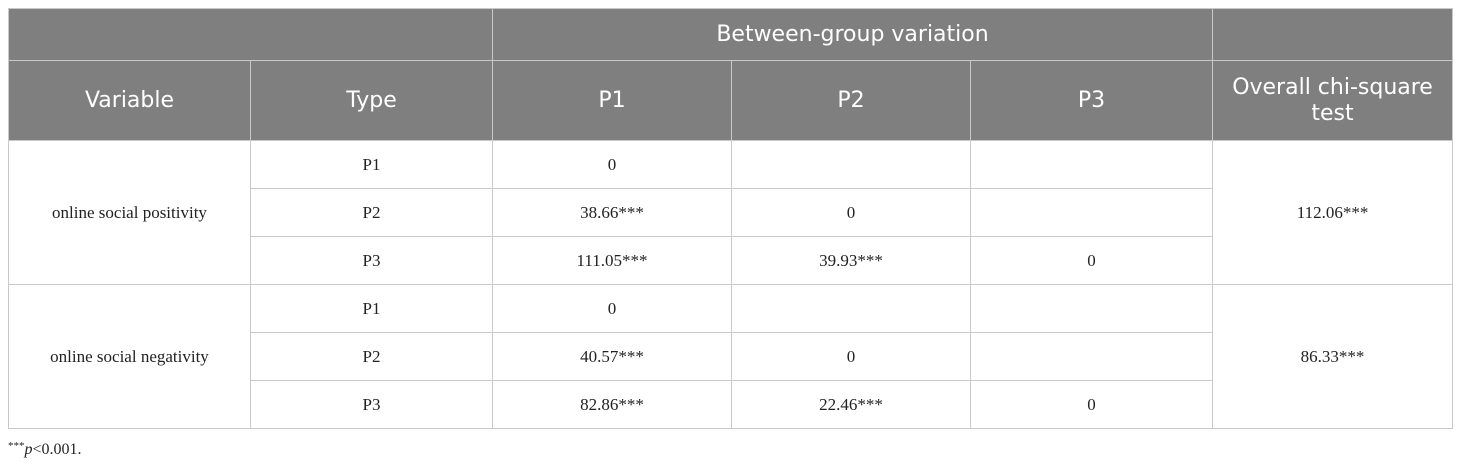 The image size is (1460, 467). What do you see at coordinates (612, 260) in the screenshot?
I see `value-cell: 111.05***` at bounding box center [612, 260].